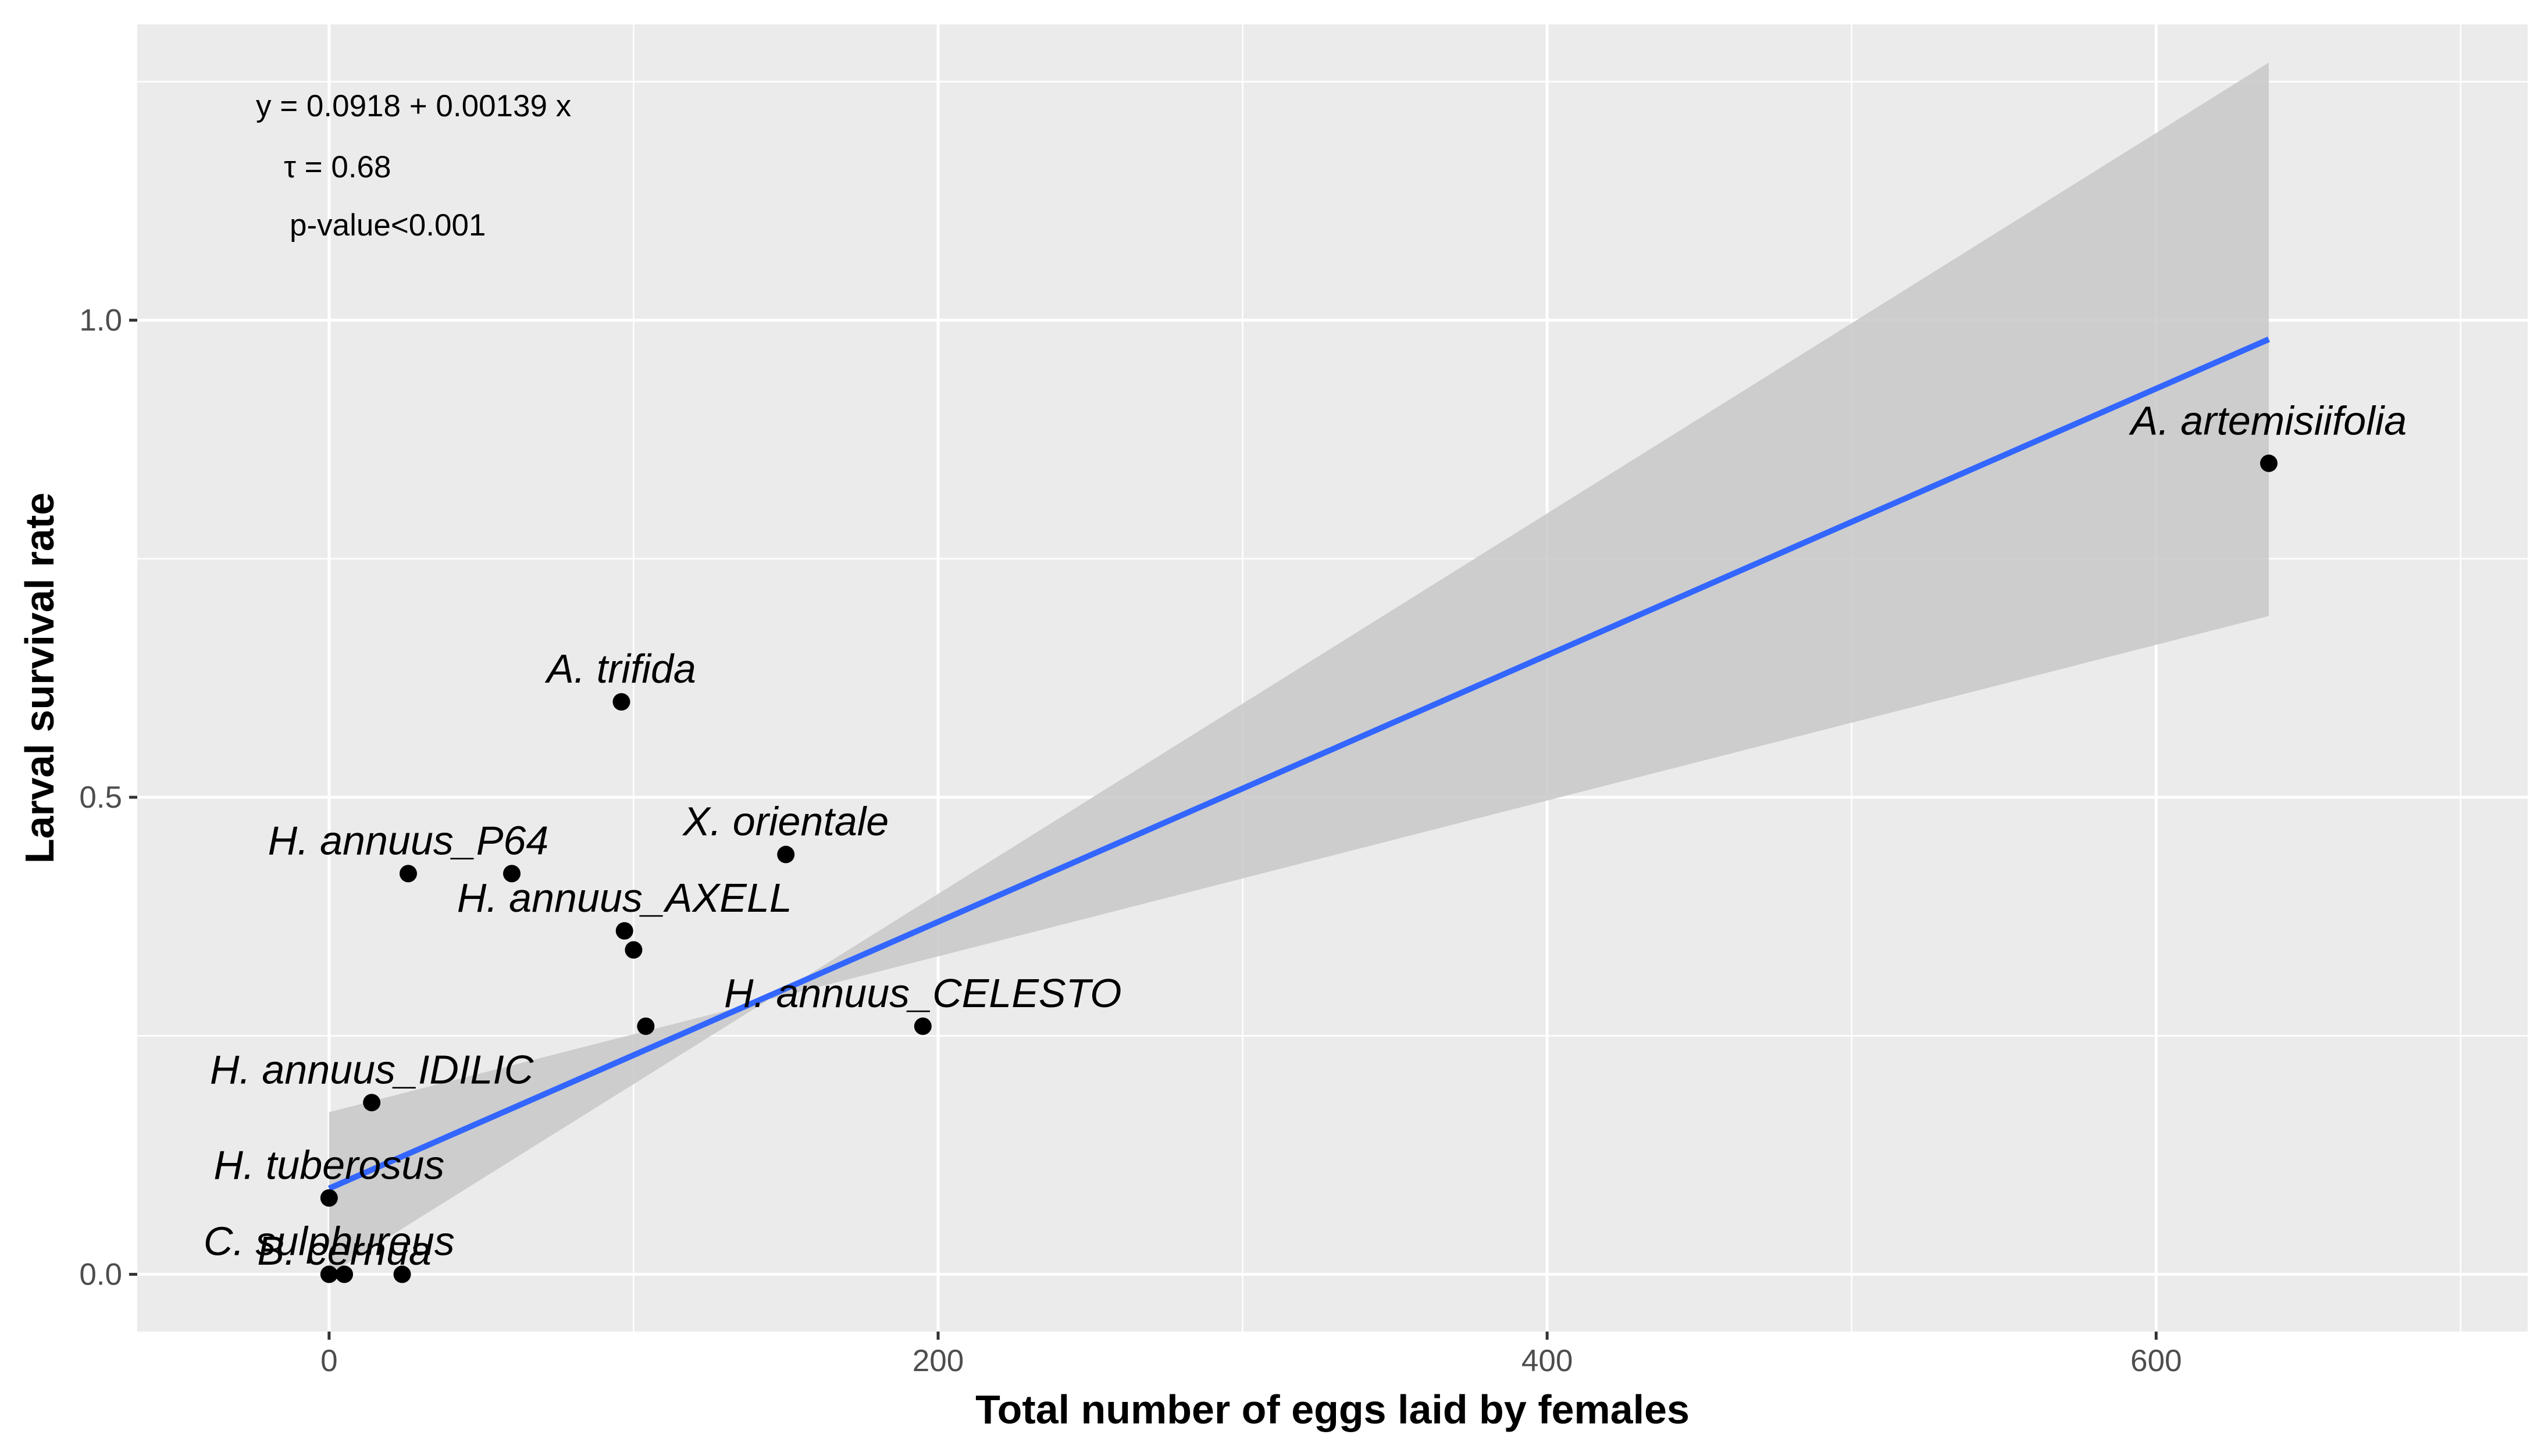 This screenshot has width=2548, height=1456. I want to click on kendall-tau: τ = 0.68, so click(337, 167).